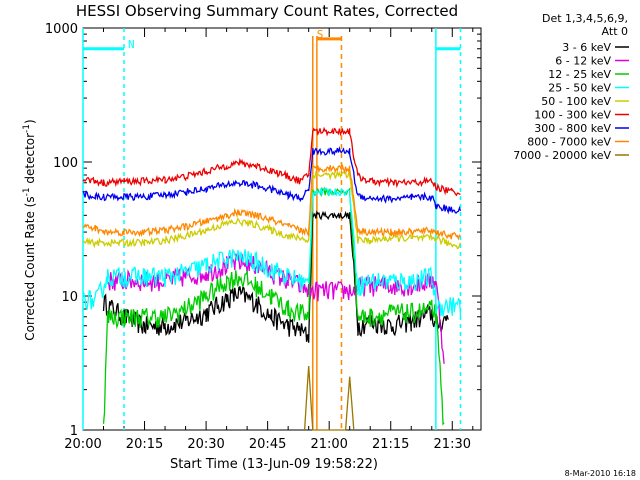 This screenshot has height=480, width=640. Describe the element at coordinates (320, 34) in the screenshot. I see `annotation-label: S` at that location.